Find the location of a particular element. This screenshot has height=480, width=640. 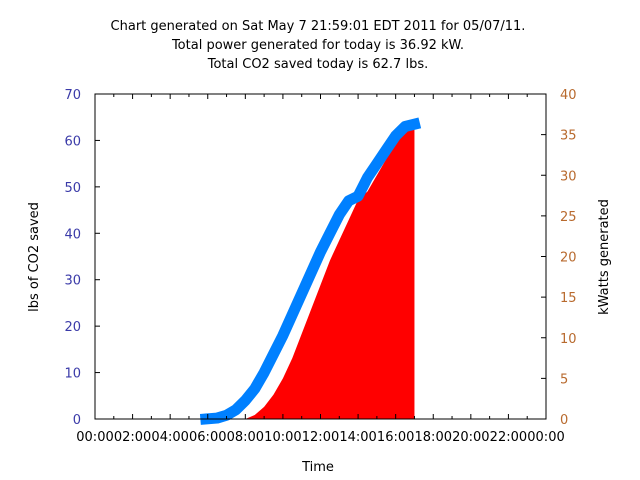

y-right-tick-label: 25 is located at coordinates (568, 217).